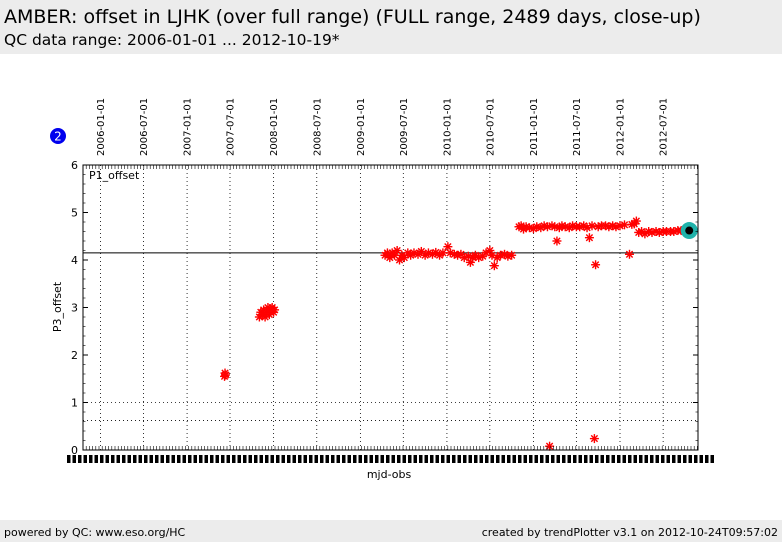  What do you see at coordinates (101, 127) in the screenshot?
I see `x-date-tick-label: 2006-01-01` at bounding box center [101, 127].